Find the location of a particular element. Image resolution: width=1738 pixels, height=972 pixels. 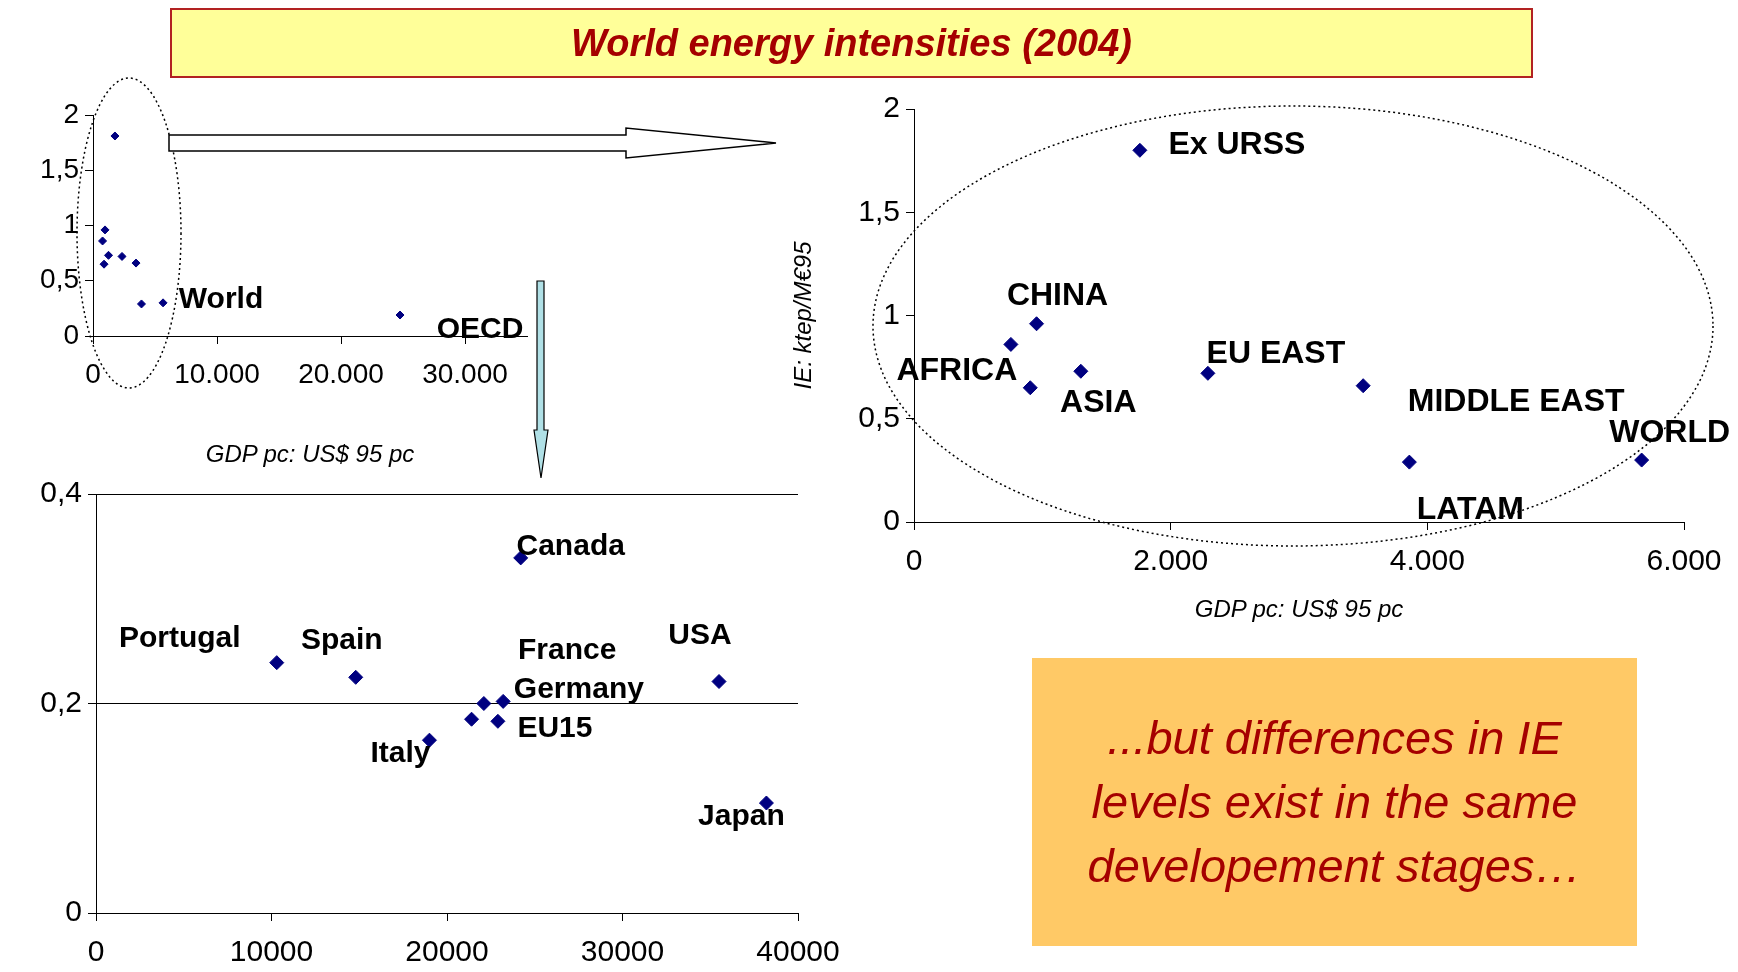

x-tick-label: 20.000 is located at coordinates (341, 373).